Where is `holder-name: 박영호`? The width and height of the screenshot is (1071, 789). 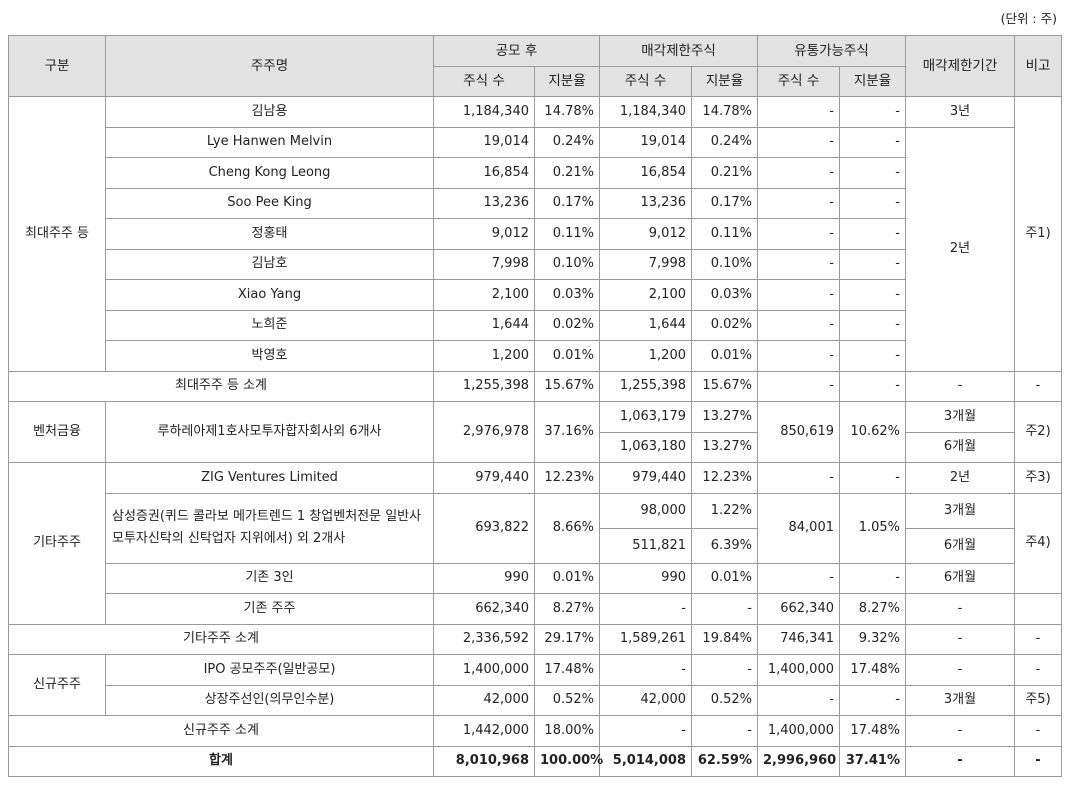 holder-name: 박영호 is located at coordinates (269, 356).